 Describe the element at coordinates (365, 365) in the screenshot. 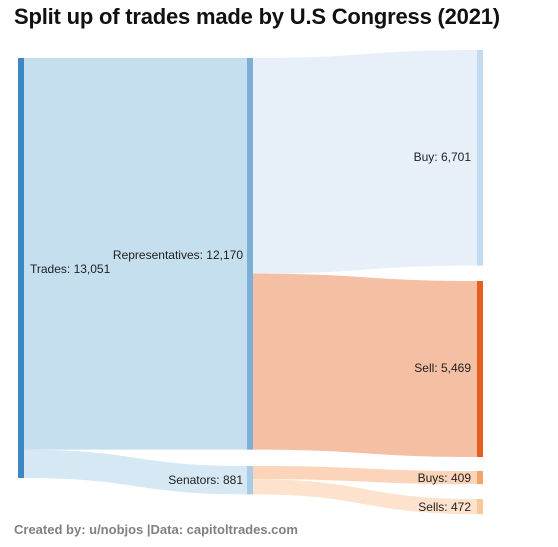

I see `link-reps-sell` at that location.